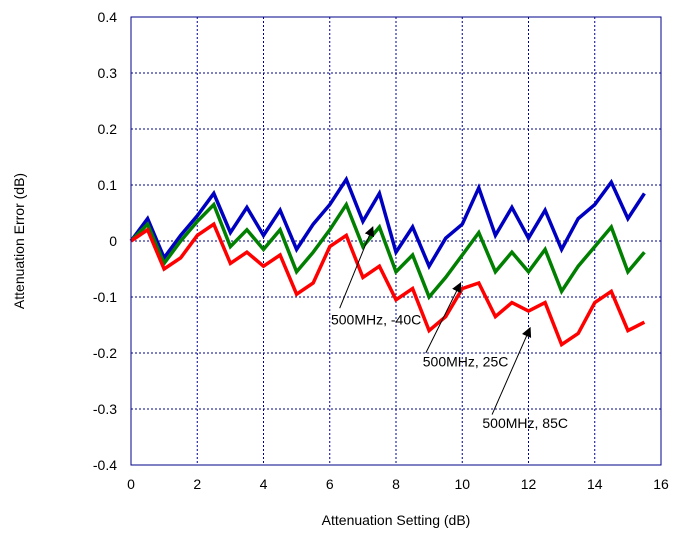 This screenshot has width=675, height=544. Describe the element at coordinates (462, 484) in the screenshot. I see `x-tick-label: 10` at that location.